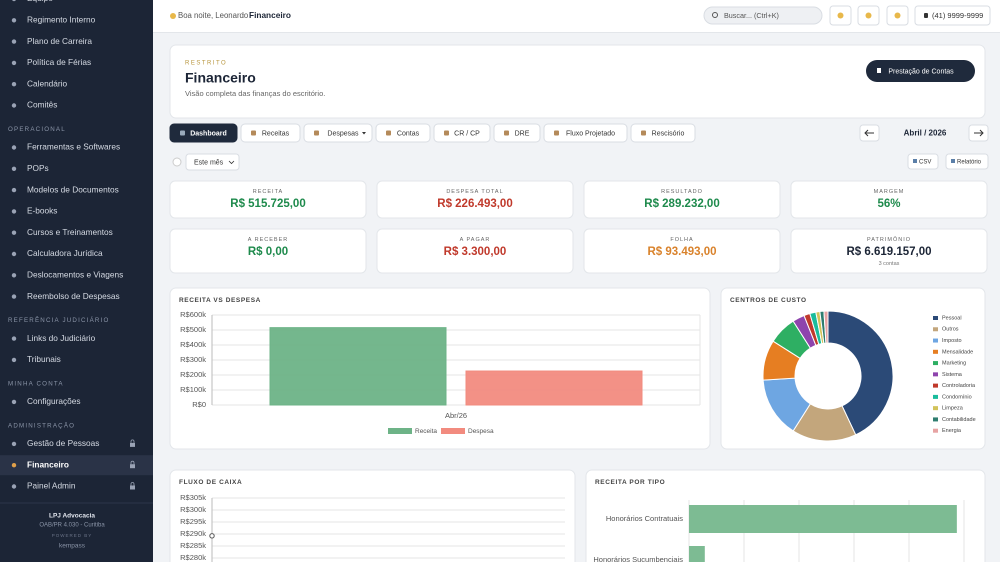 The width and height of the screenshot is (1000, 562). I want to click on tab-label: Receitas, so click(276, 133).